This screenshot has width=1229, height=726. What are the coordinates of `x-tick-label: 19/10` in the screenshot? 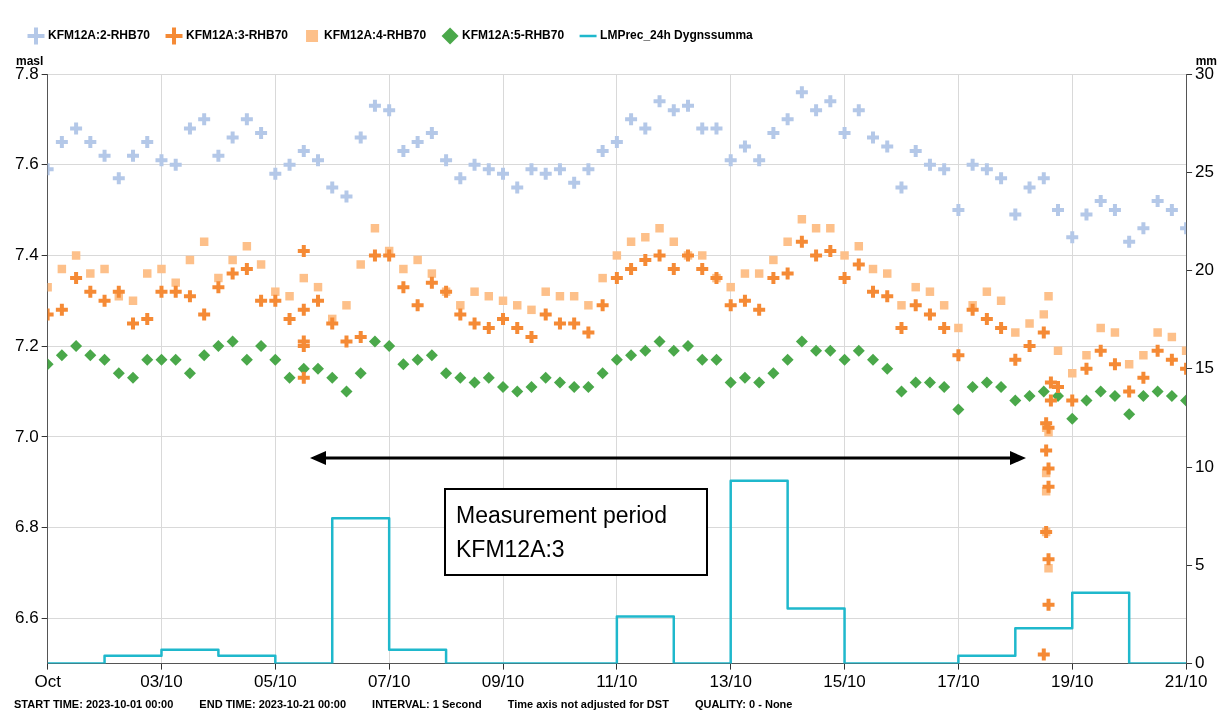 It's located at (1072, 682).